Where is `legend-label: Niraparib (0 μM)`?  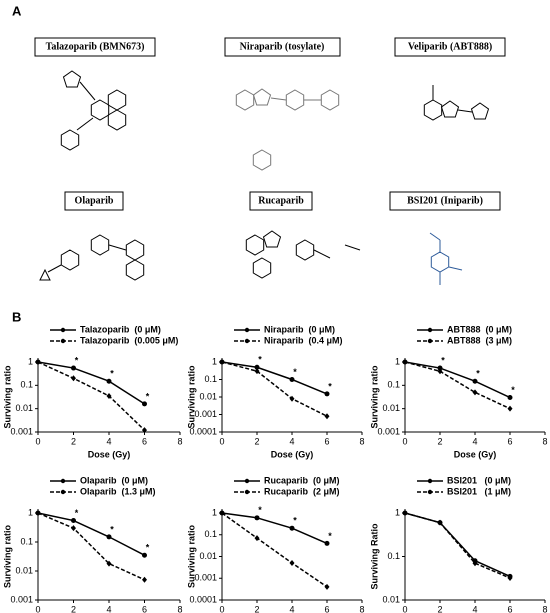 legend-label: Niraparib (0 μM) is located at coordinates (299, 329).